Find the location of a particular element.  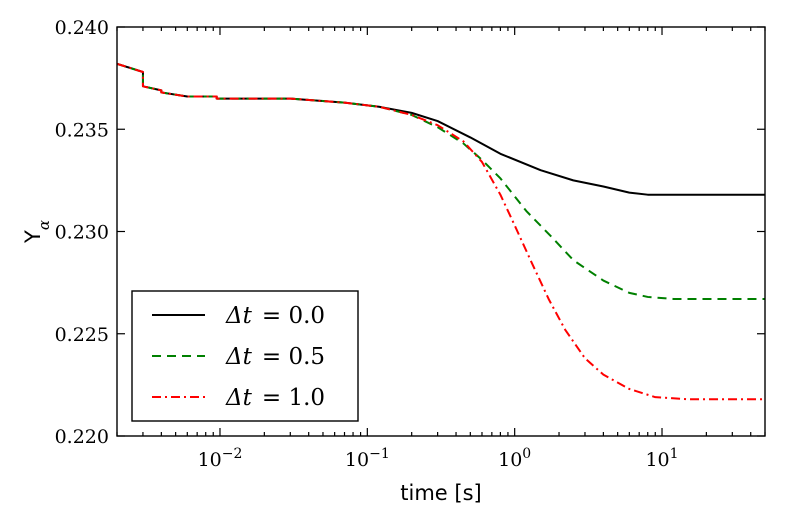

x-tick-label: 10⁻² is located at coordinates (220, 458).